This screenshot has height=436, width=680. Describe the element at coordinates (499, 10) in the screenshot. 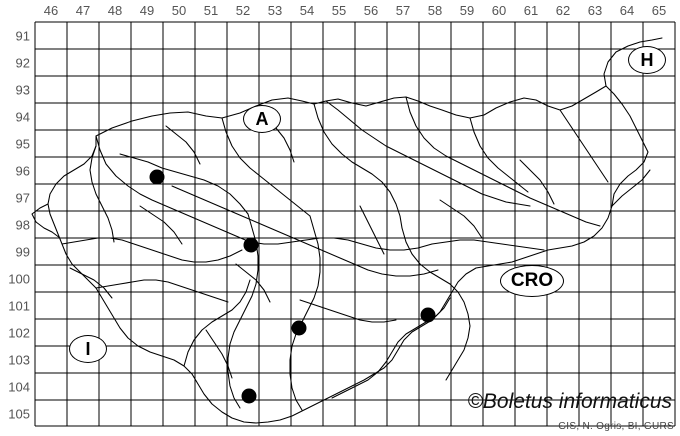

I see `x-tick-60: 60` at that location.